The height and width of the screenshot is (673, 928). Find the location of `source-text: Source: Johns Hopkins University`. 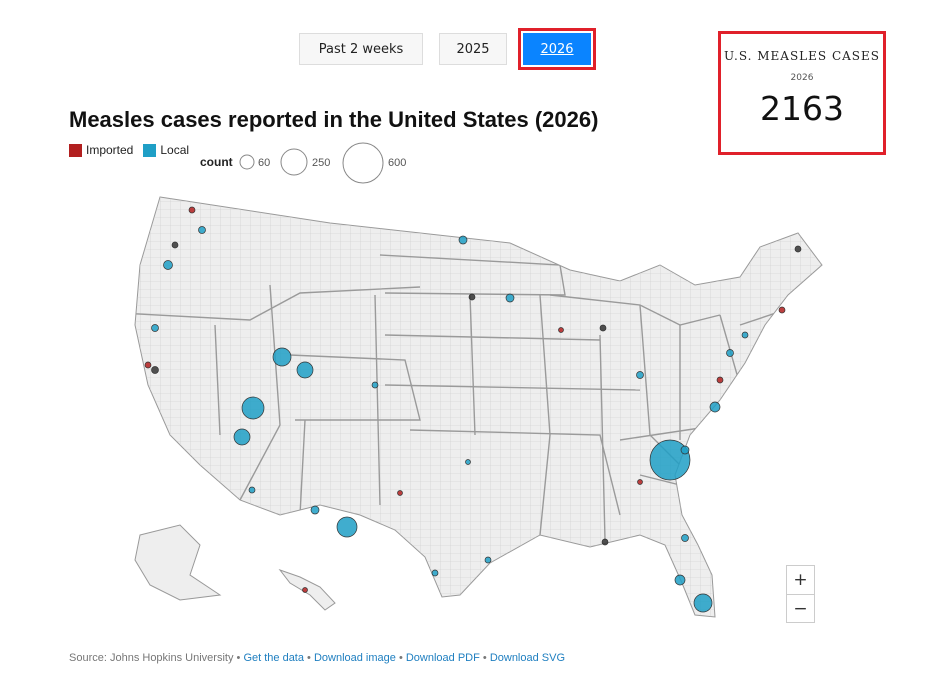

source-text: Source: Johns Hopkins University is located at coordinates (151, 658).